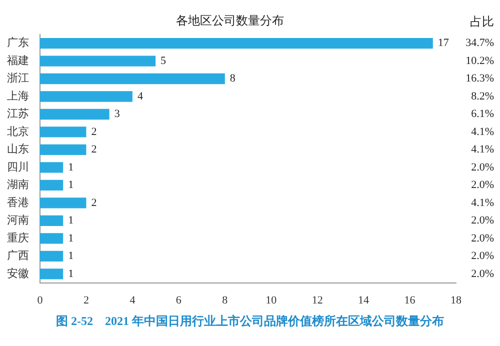  Describe the element at coordinates (140, 96) in the screenshot. I see `data-label: 4` at that location.